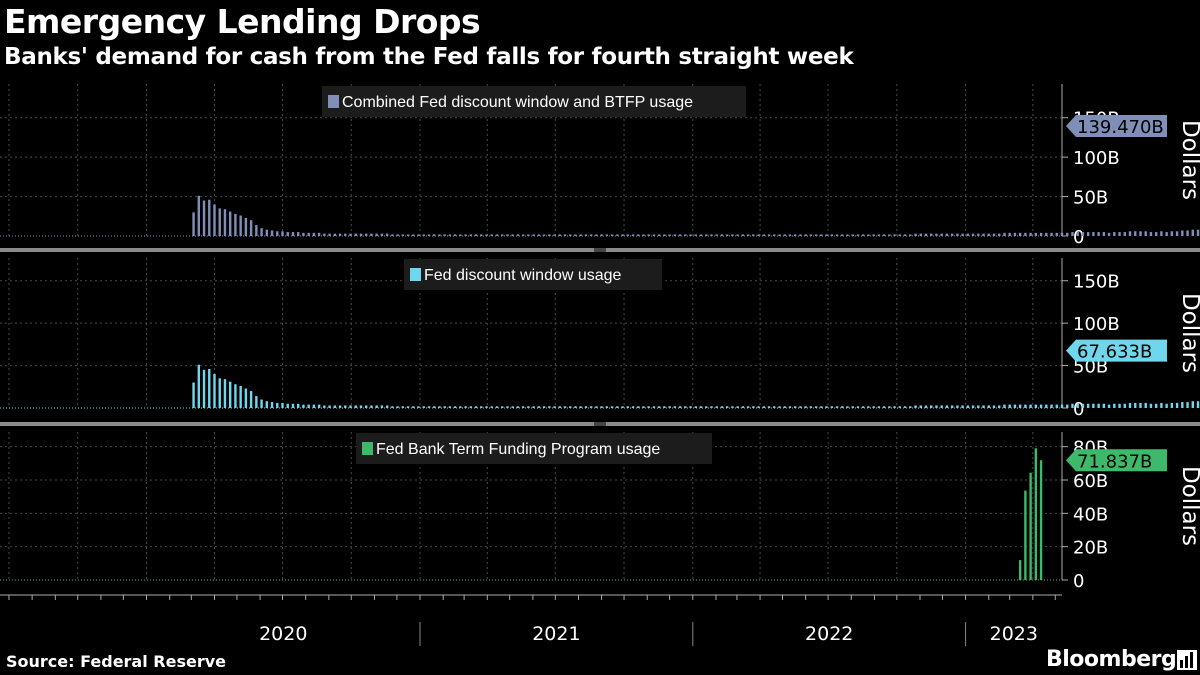  What do you see at coordinates (1090, 198) in the screenshot?
I see `y-tick-label: 50B` at bounding box center [1090, 198].